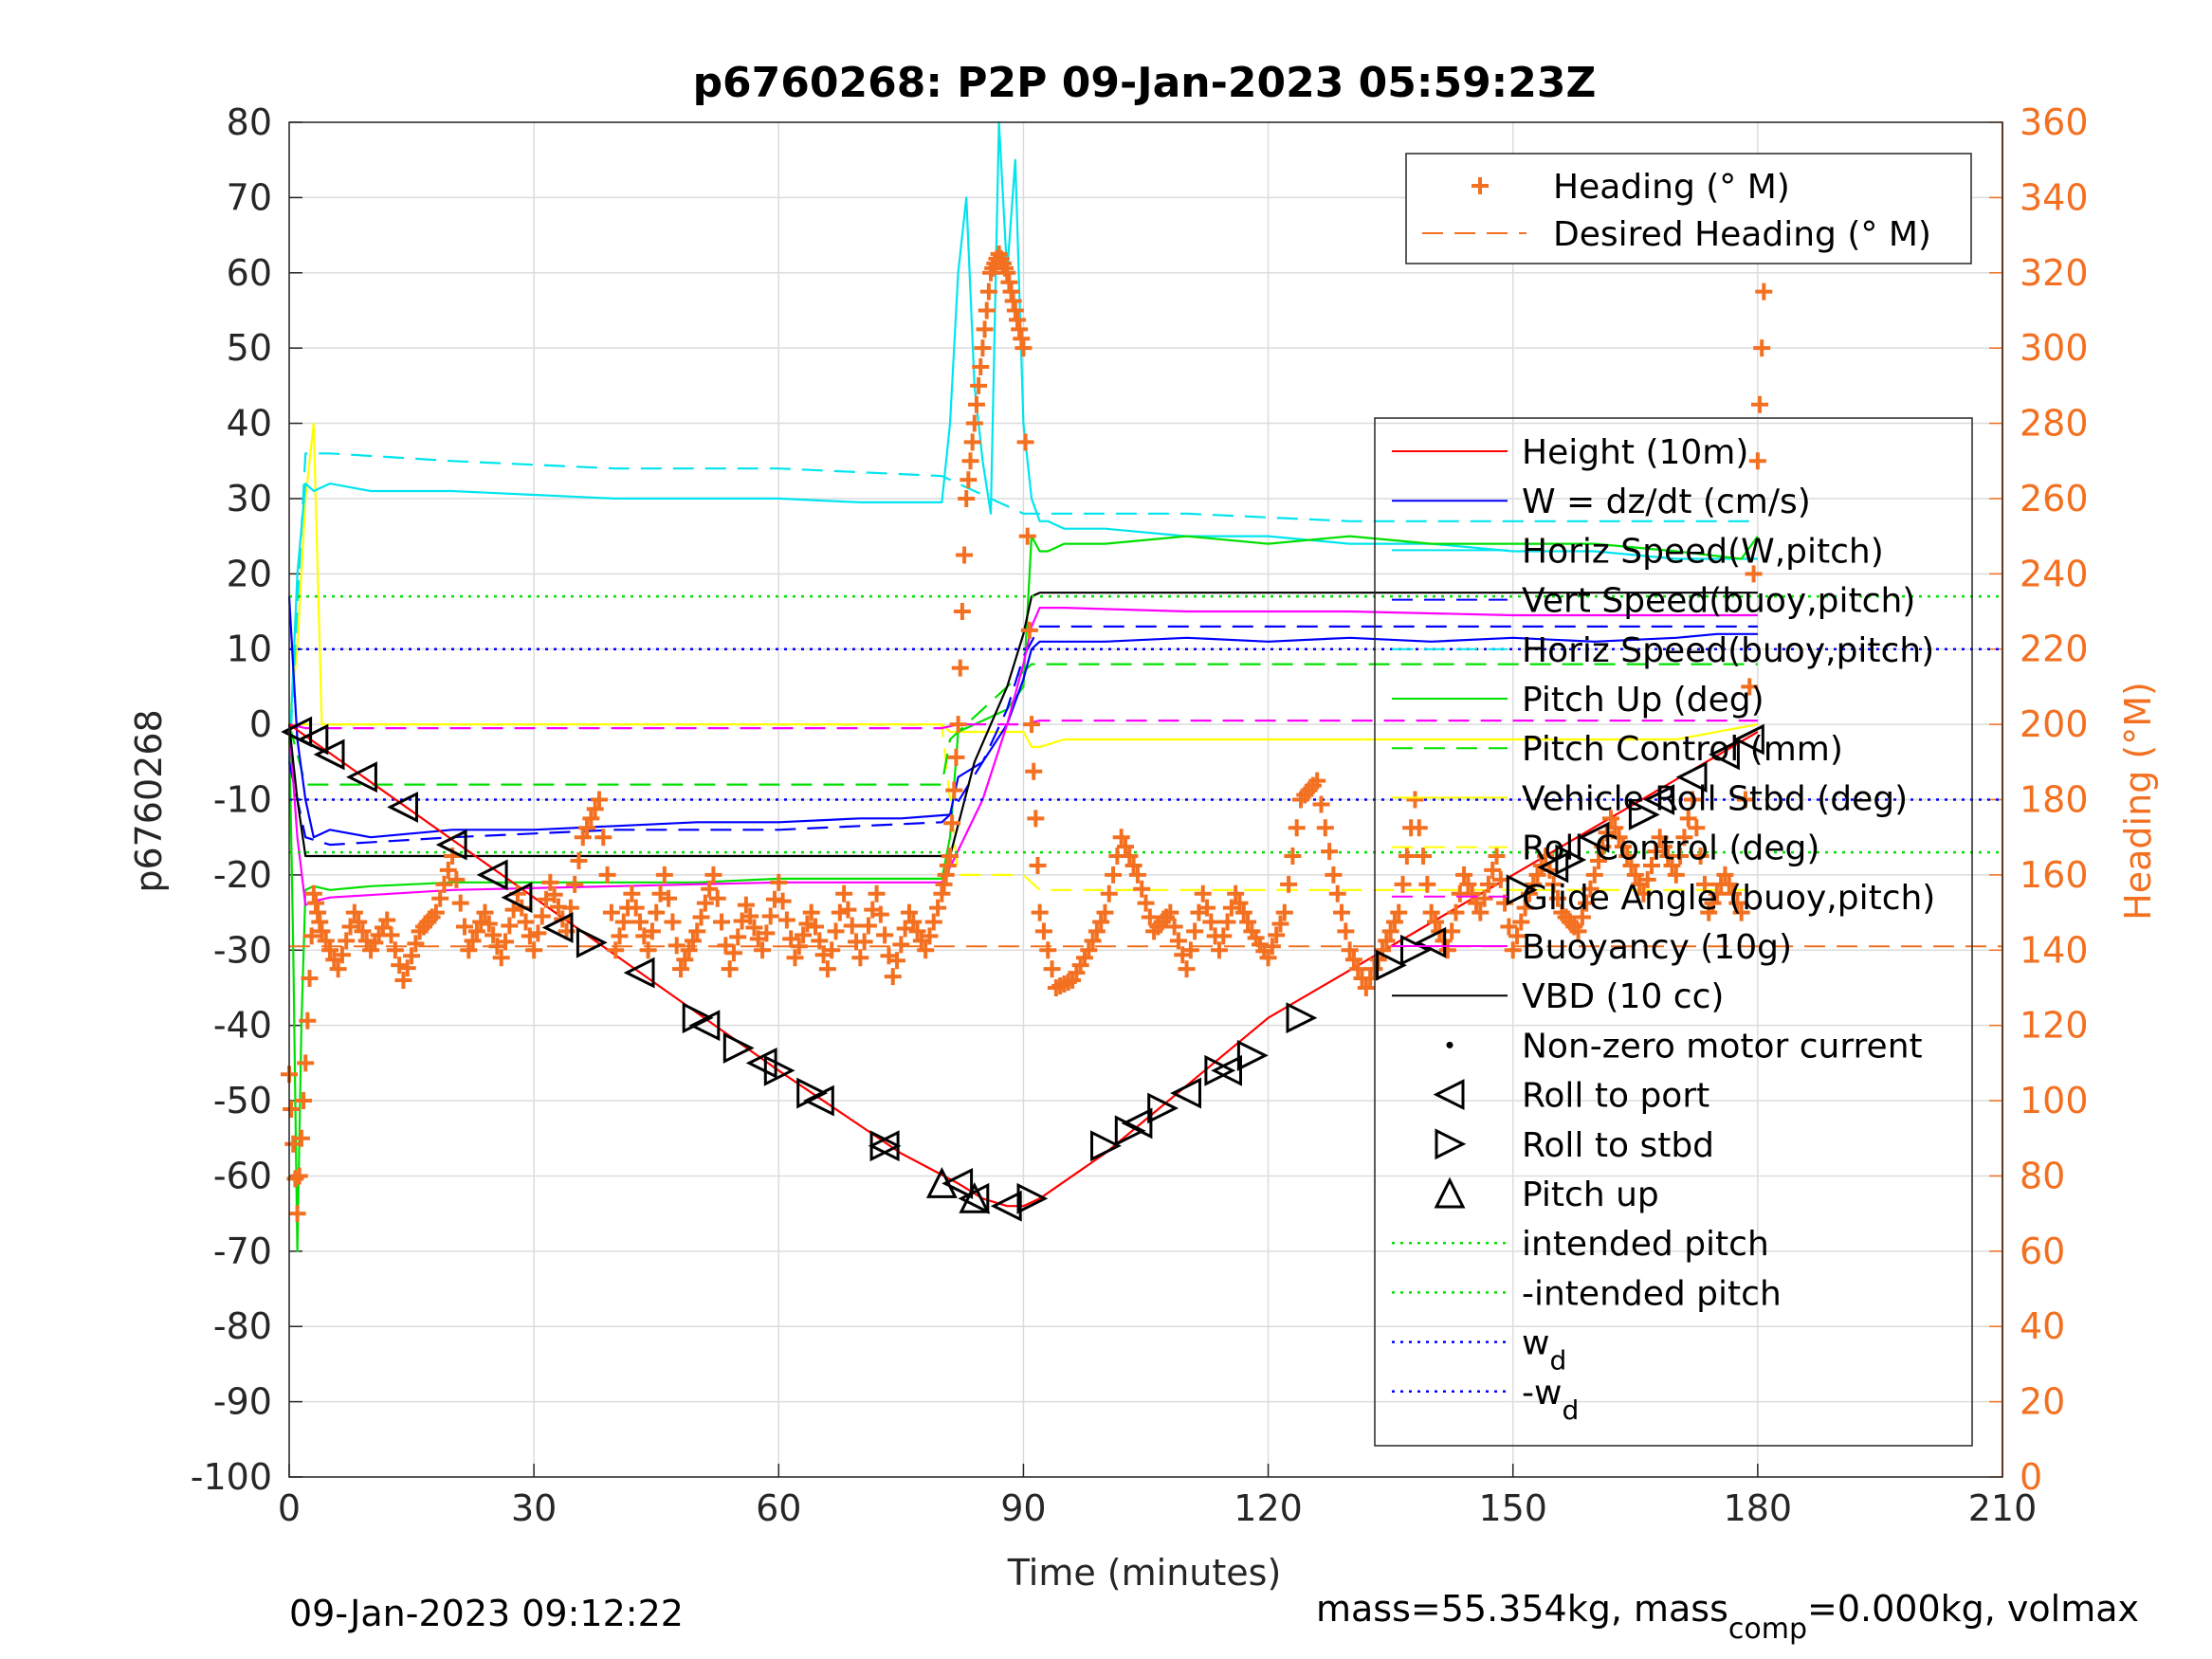  I want to click on right-y-tick-label: 180, so click(2054, 800).